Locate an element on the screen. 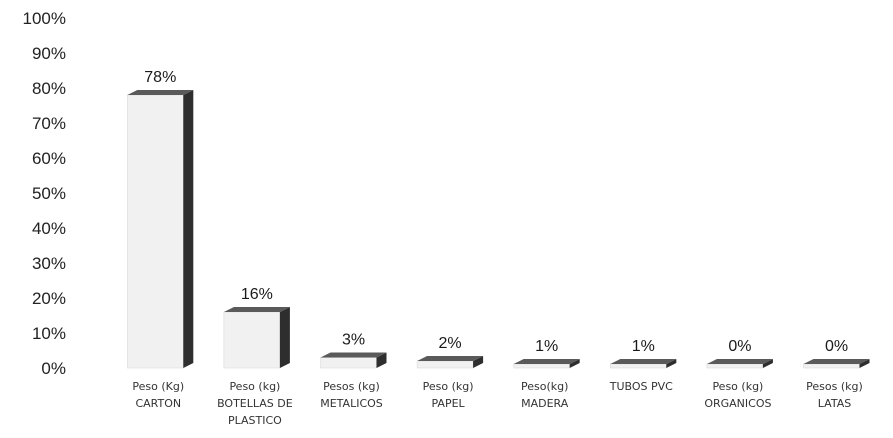  y-tick-label: 80% is located at coordinates (49, 88).